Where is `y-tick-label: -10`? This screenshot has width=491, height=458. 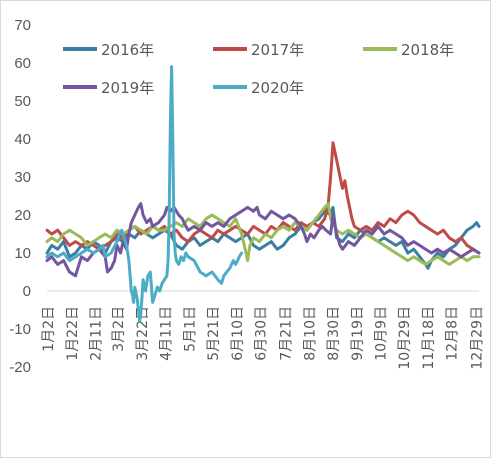 y-tick-label: -10 is located at coordinates (20, 329).